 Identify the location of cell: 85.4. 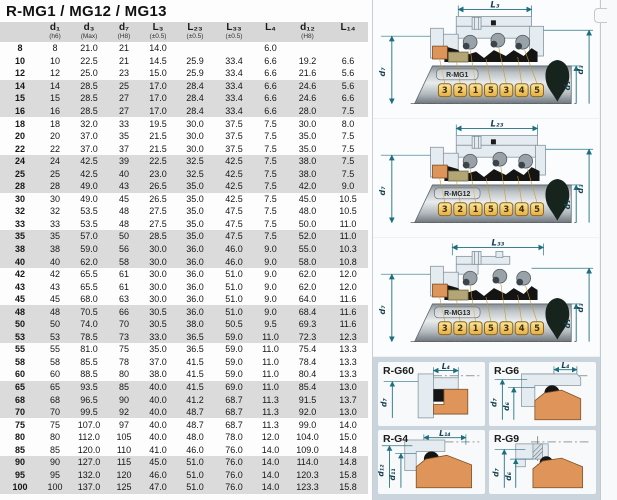
(307, 387).